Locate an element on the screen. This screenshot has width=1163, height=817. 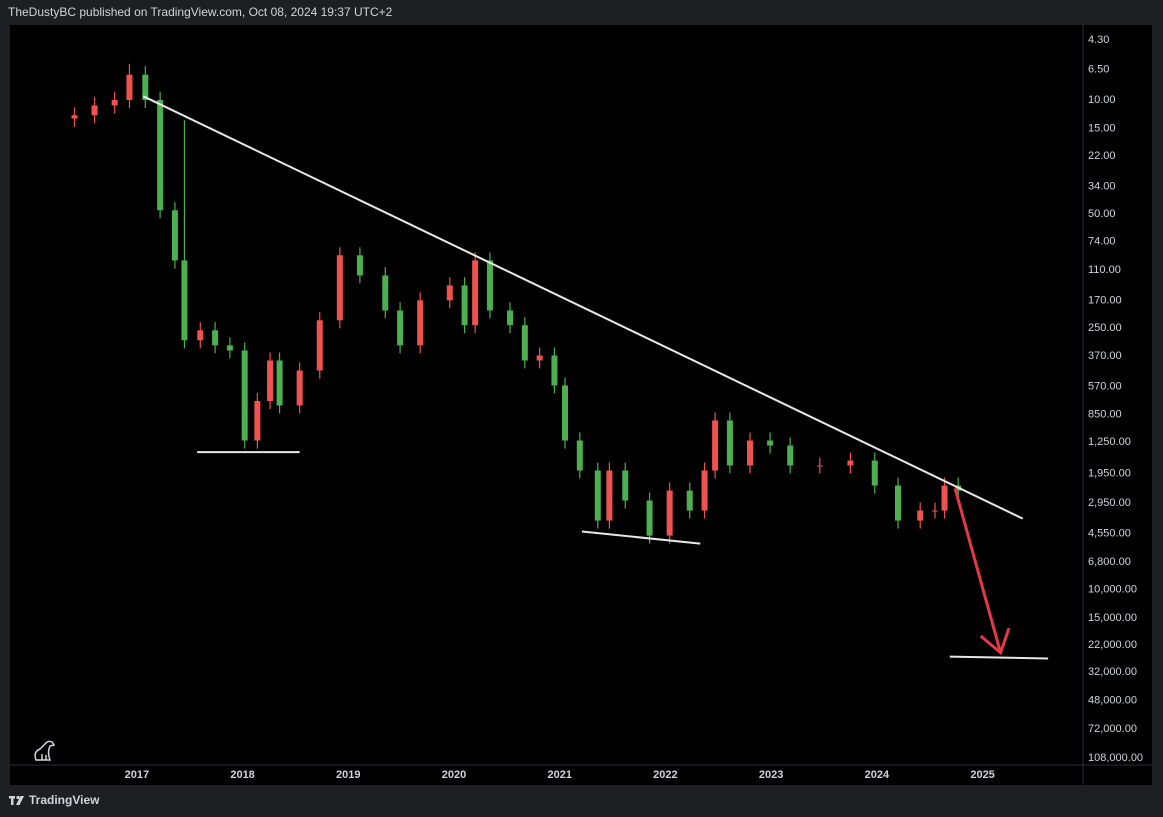
x-tick-label: 2020 is located at coordinates (454, 775).